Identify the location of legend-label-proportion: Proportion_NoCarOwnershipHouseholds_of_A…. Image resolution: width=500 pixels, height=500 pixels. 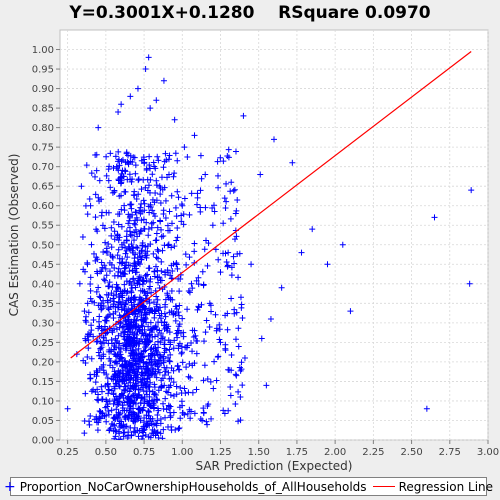
(193, 486).